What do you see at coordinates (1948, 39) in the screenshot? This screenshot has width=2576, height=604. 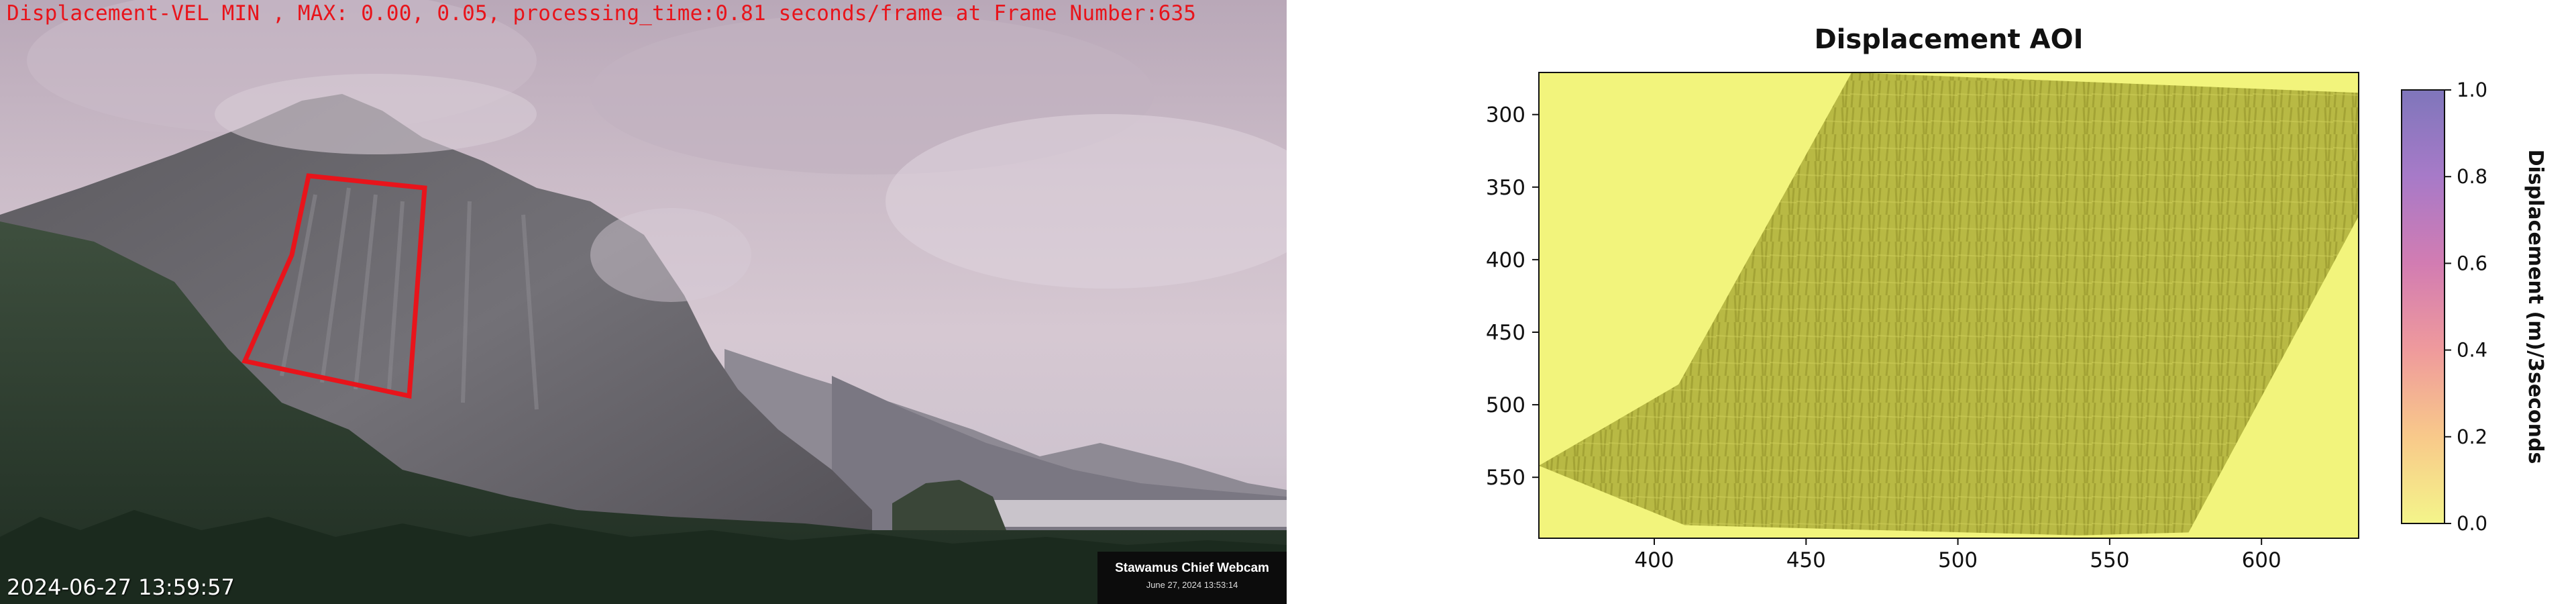 I see `chart-title: Displacement AOI` at bounding box center [1948, 39].